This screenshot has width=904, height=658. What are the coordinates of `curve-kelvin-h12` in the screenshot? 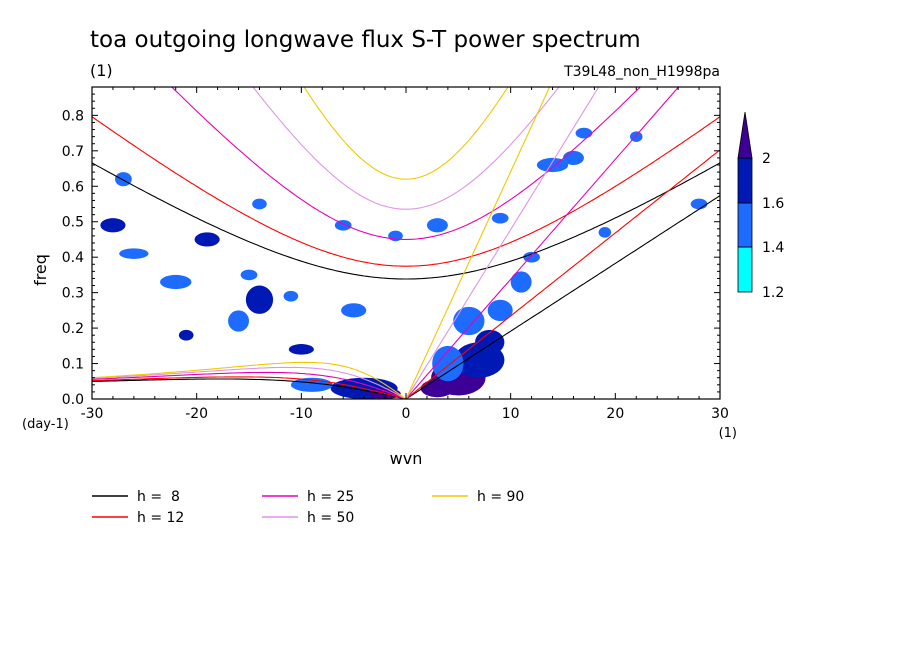 It's located at (562, 274).